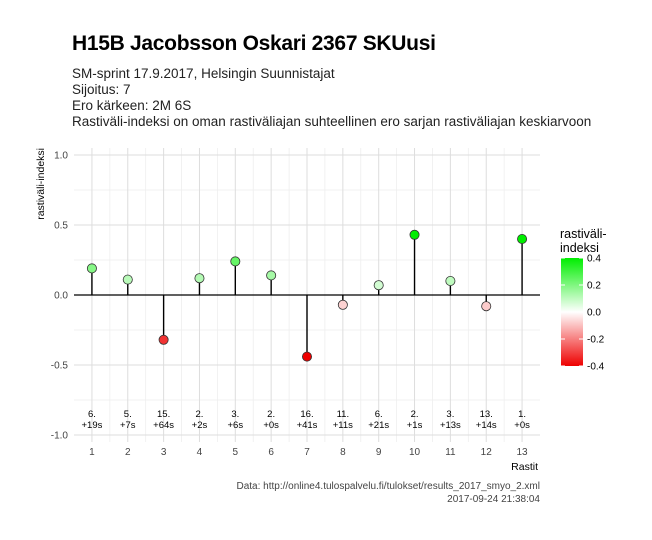 This screenshot has height=540, width=652. Describe the element at coordinates (128, 452) in the screenshot. I see `x-tick-label: 2` at that location.